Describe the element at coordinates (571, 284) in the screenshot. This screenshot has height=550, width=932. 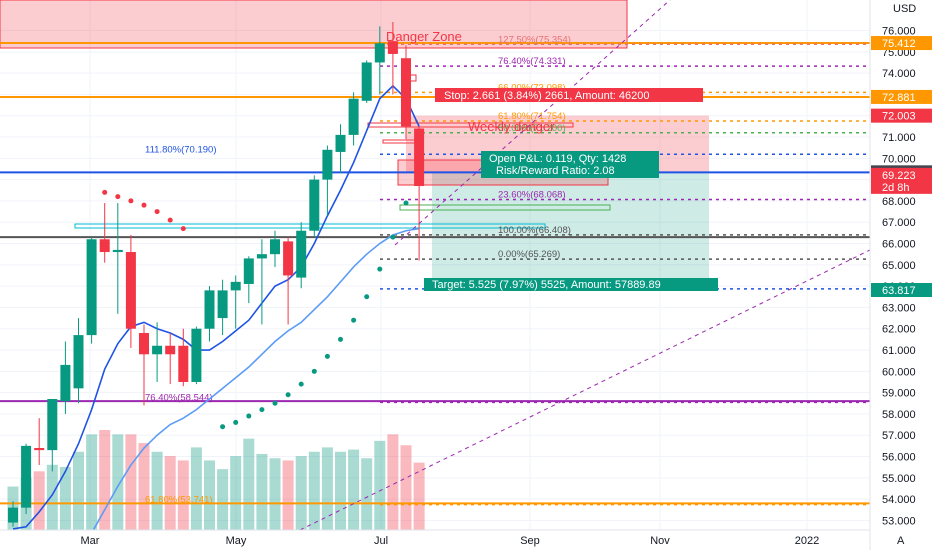
I see `target-label-box` at that location.